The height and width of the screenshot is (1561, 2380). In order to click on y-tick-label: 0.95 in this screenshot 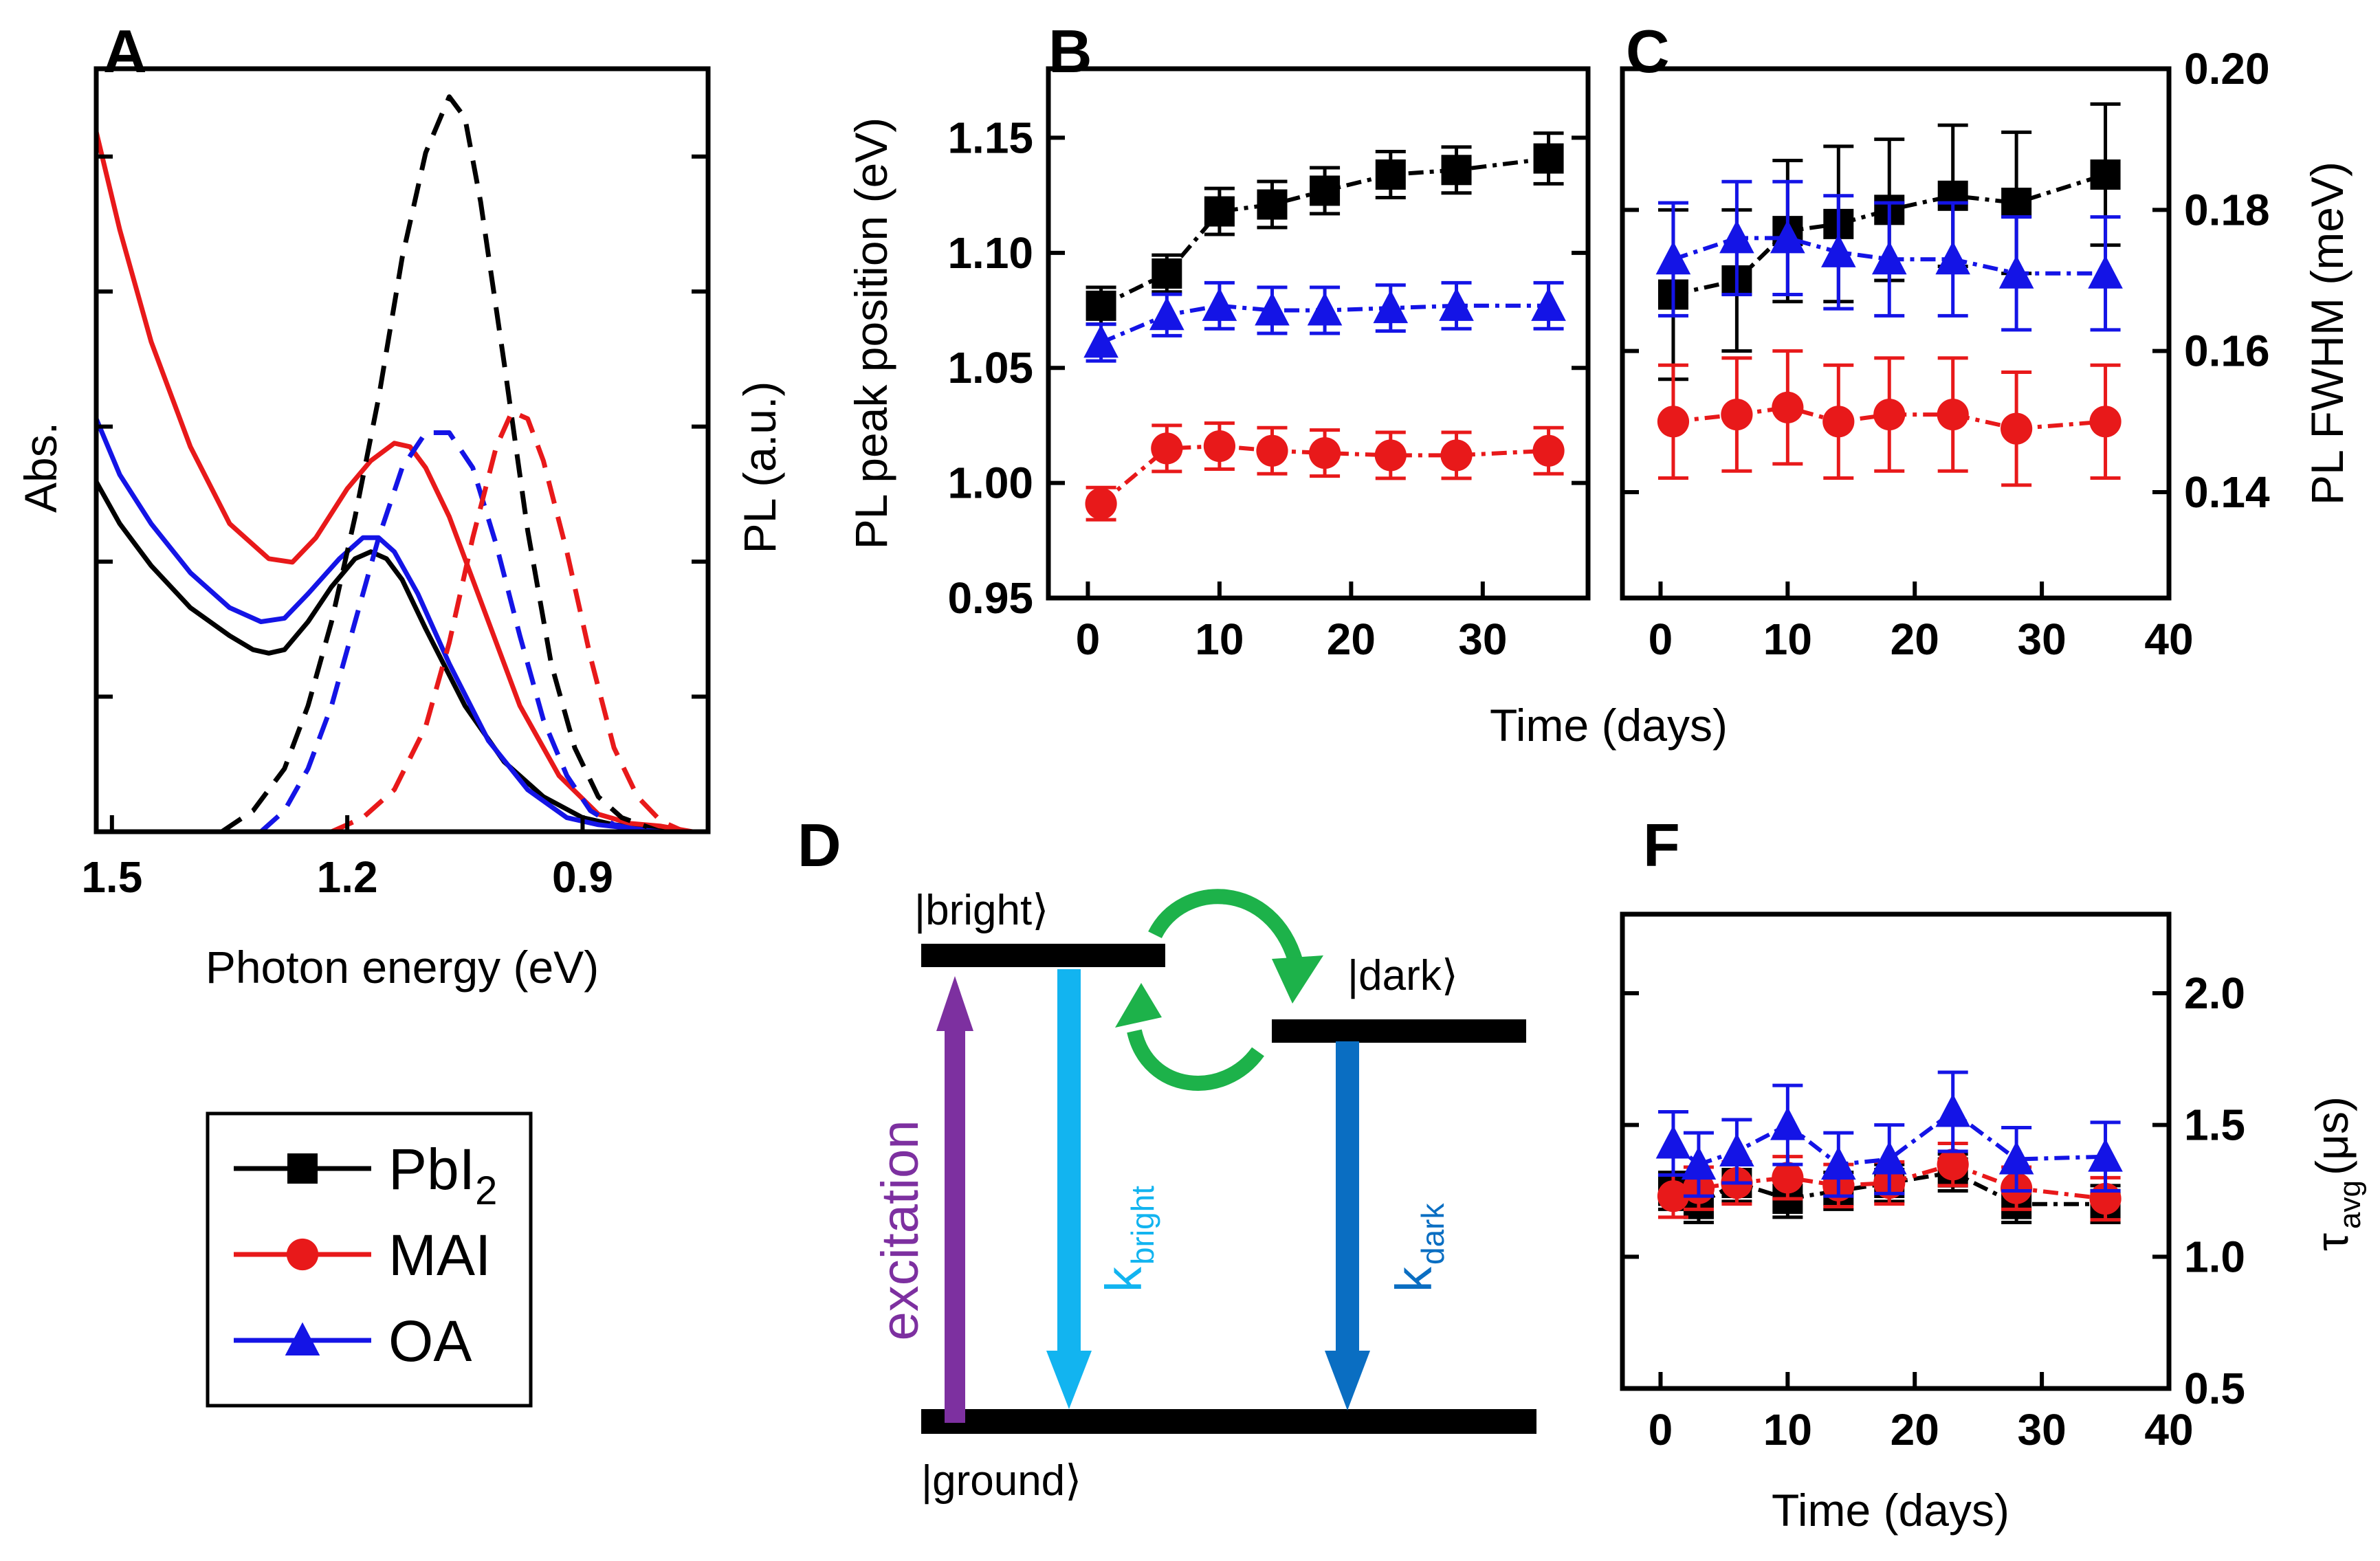, I will do `click(990, 598)`.